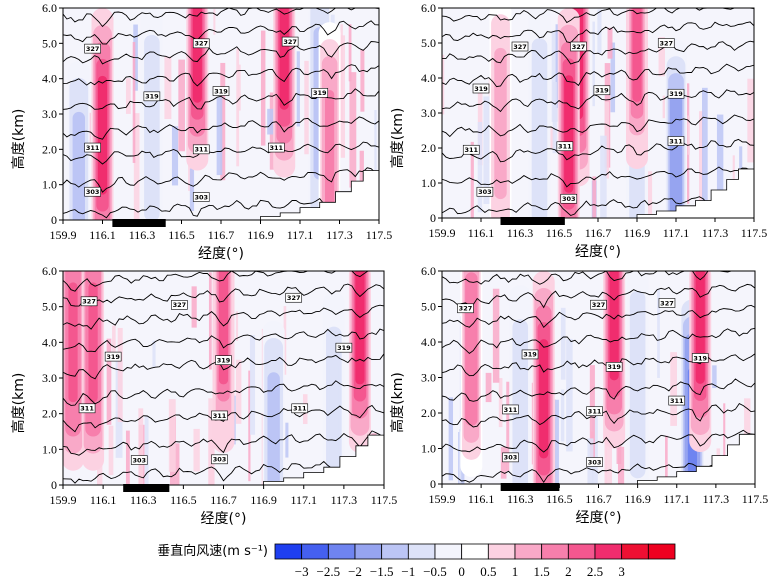 The image size is (782, 586). I want to click on x-tick-label: 117.3, so click(715, 233).